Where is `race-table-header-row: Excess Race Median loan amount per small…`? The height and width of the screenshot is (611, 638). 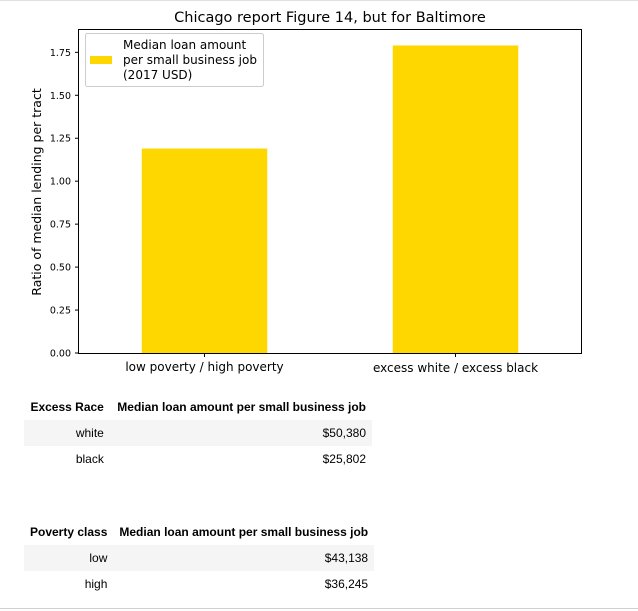
race-table-header-row: Excess Race Median loan amount per small… is located at coordinates (198, 407).